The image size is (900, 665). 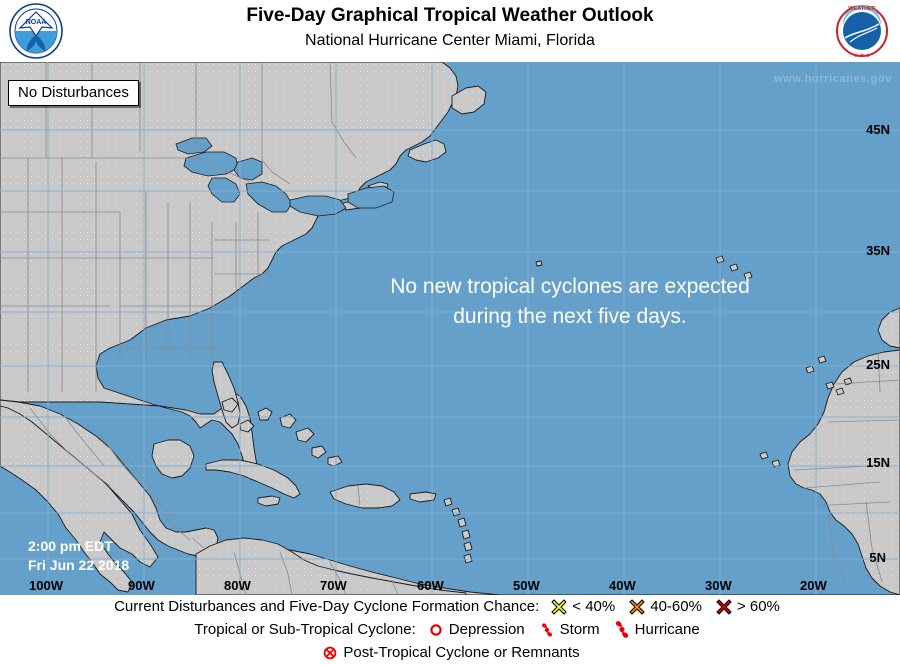 What do you see at coordinates (861, 9) in the screenshot?
I see `svg-text: WEATHER` at bounding box center [861, 9].